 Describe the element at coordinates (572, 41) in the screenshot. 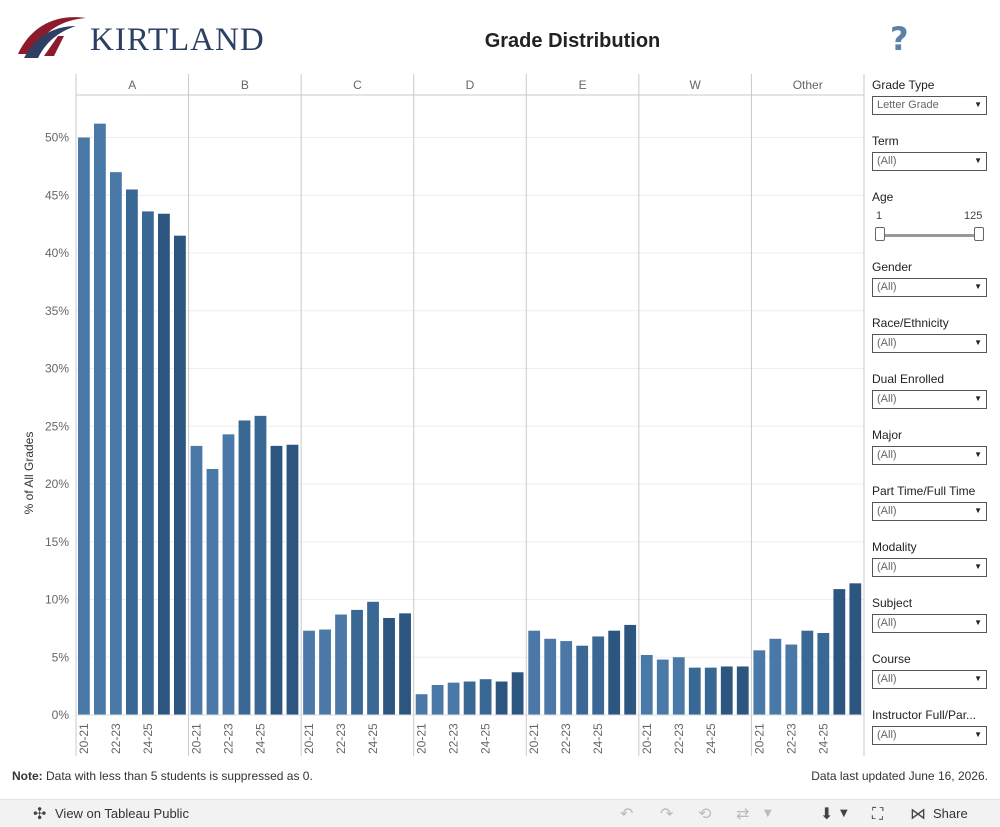

I see `page-title: Grade Distribution` at that location.